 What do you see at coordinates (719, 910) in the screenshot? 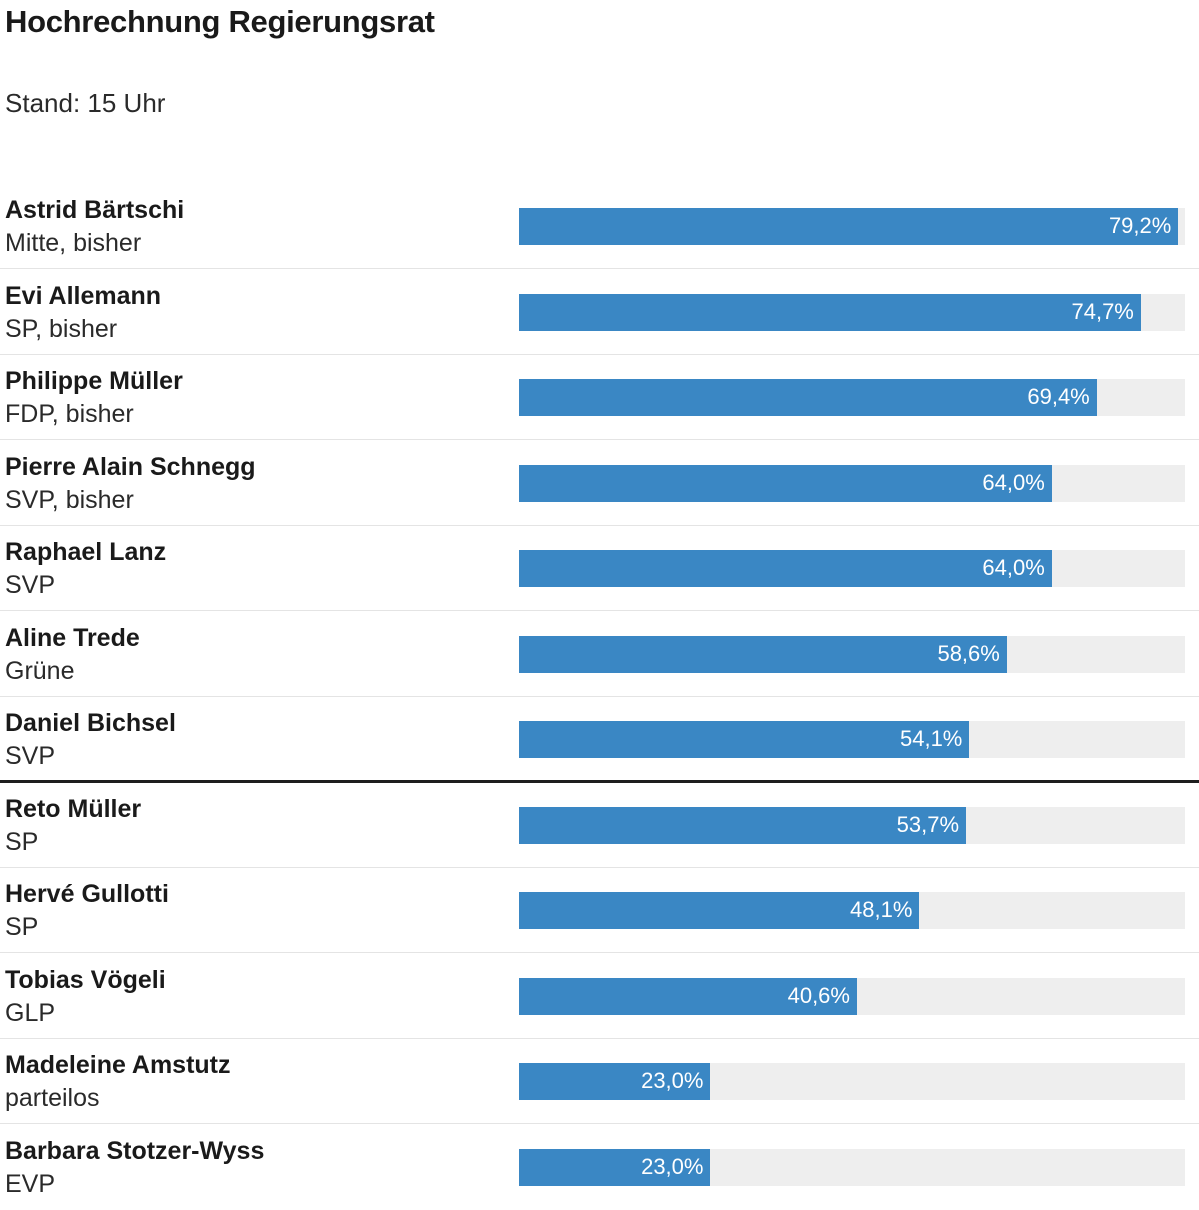
I see `bar: 48,1%` at bounding box center [719, 910].